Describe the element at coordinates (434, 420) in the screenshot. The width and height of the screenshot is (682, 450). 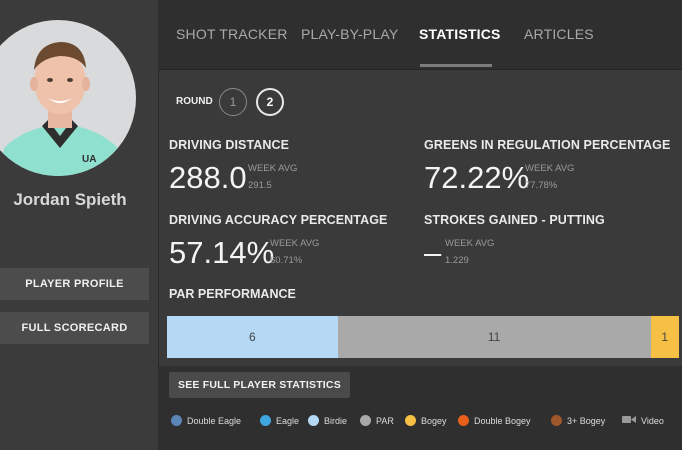
I see `legend-label: Bogey` at that location.